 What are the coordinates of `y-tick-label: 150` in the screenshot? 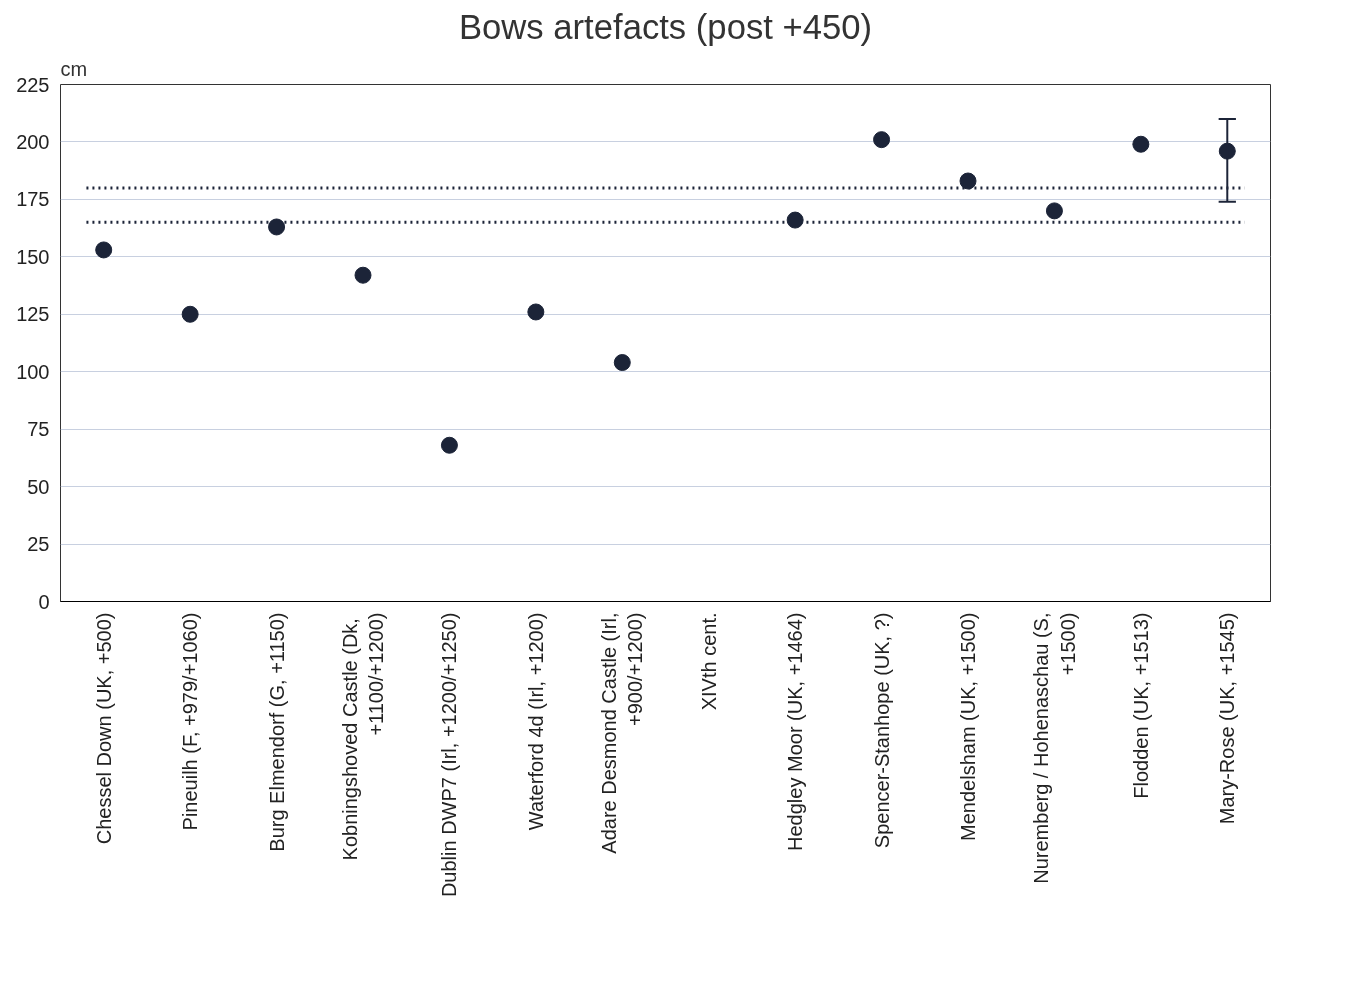 It's located at (33, 256).